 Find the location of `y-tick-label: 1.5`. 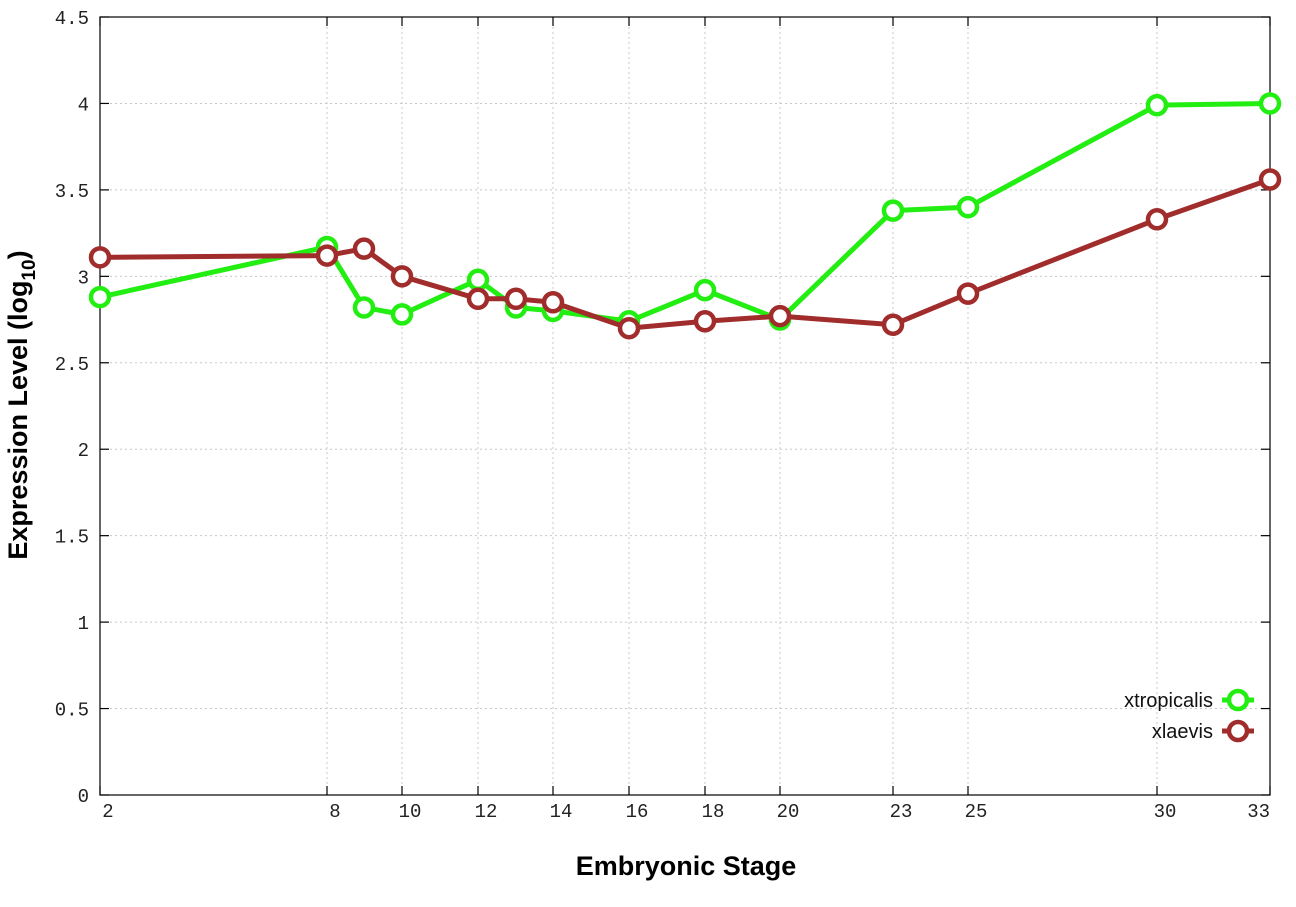

y-tick-label: 1.5 is located at coordinates (72, 538).